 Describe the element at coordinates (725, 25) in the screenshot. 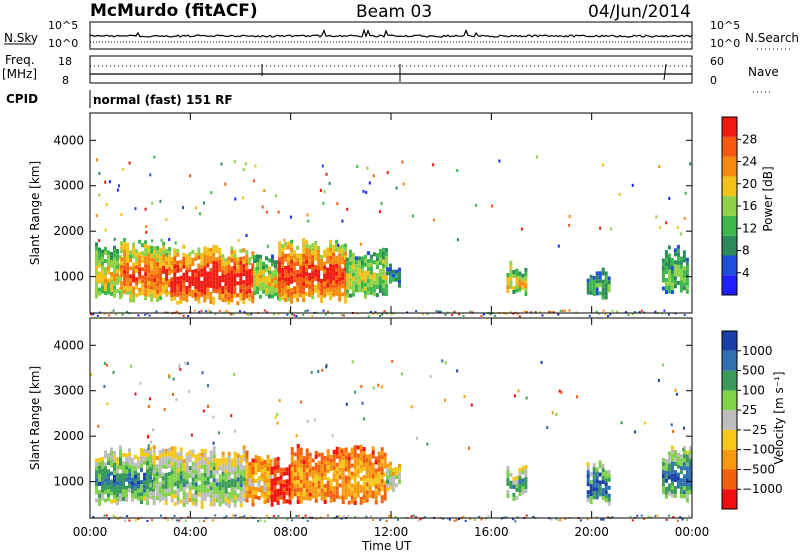

I see `nsearch-tick-top: 10^5` at that location.